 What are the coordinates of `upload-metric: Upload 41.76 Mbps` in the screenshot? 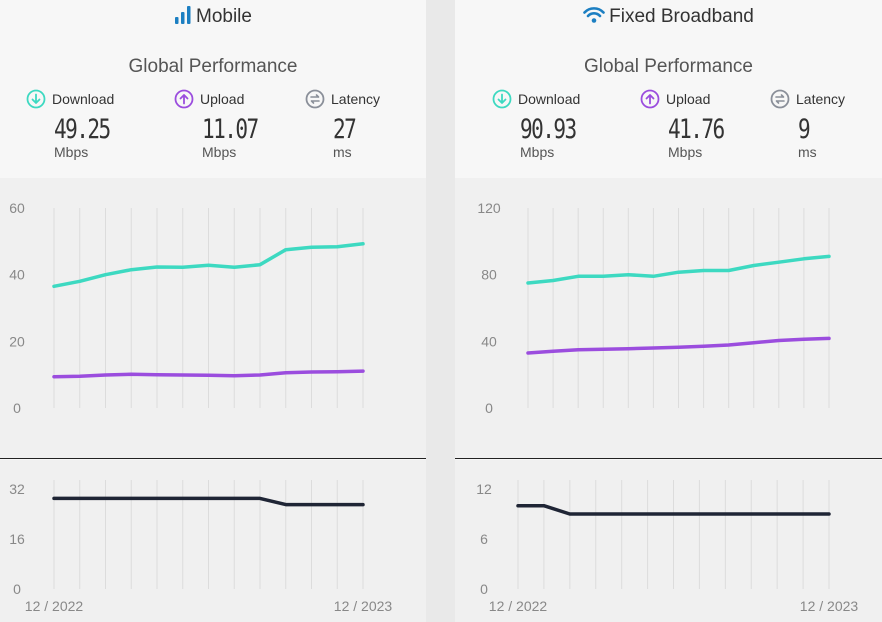 It's located at (710, 124).